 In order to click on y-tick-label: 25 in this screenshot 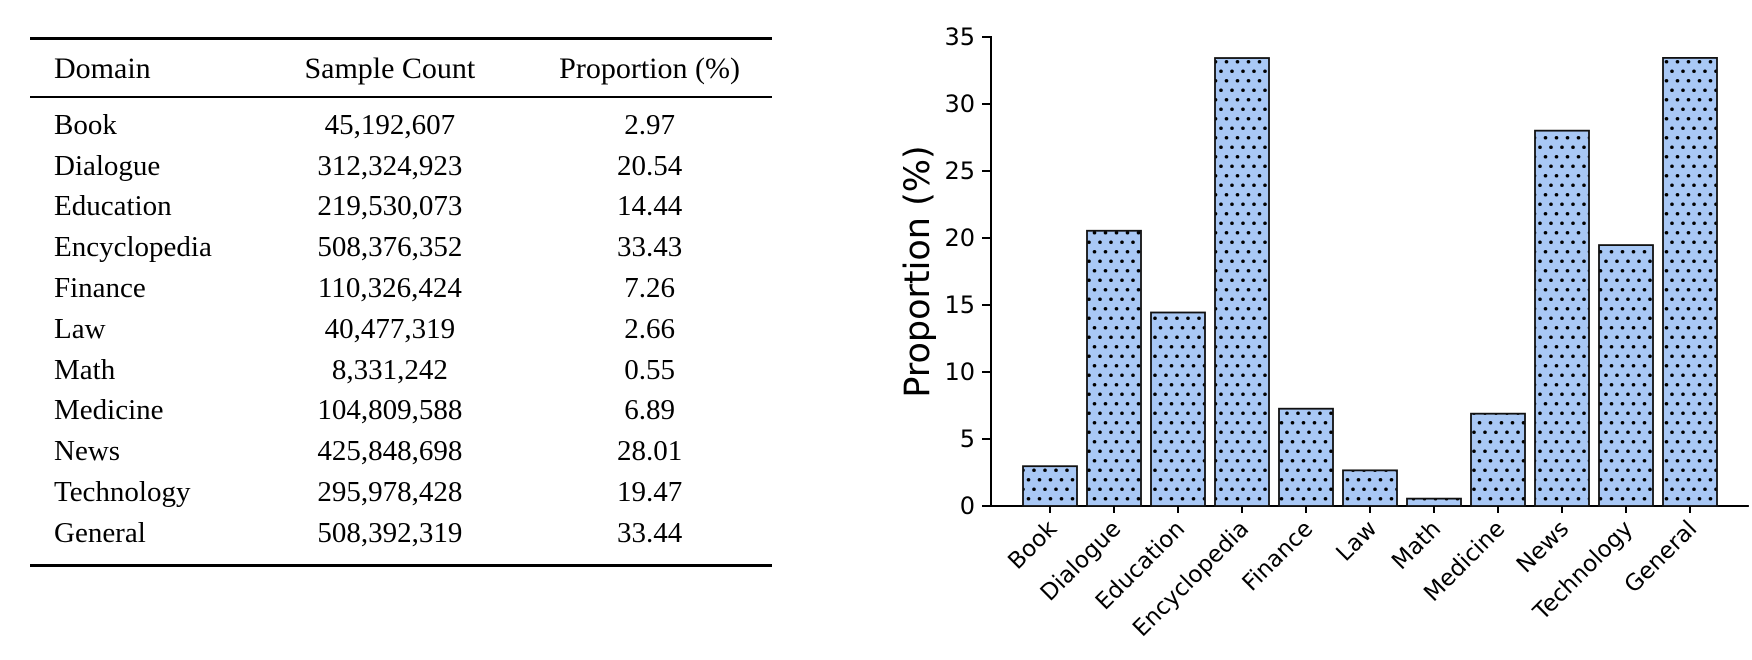, I will do `click(959, 171)`.